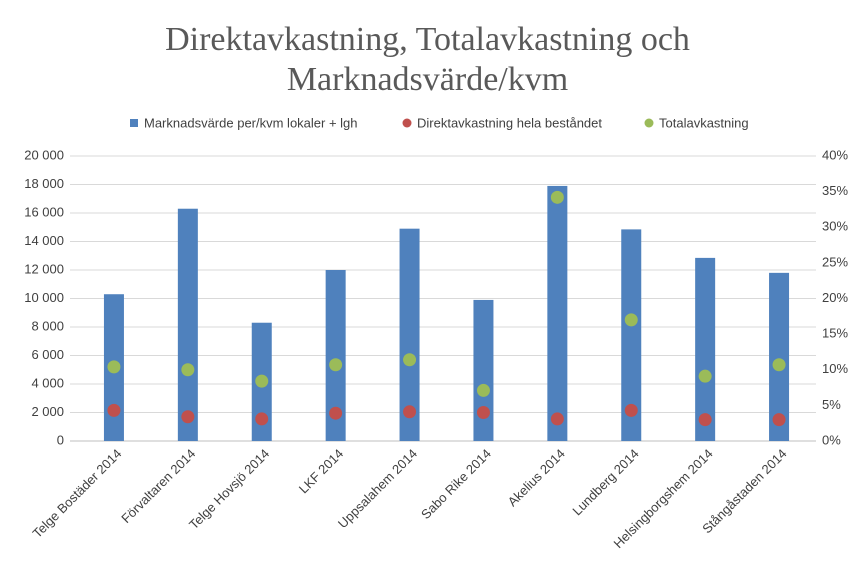  I want to click on y-tick-label: 20 000, so click(44, 154).